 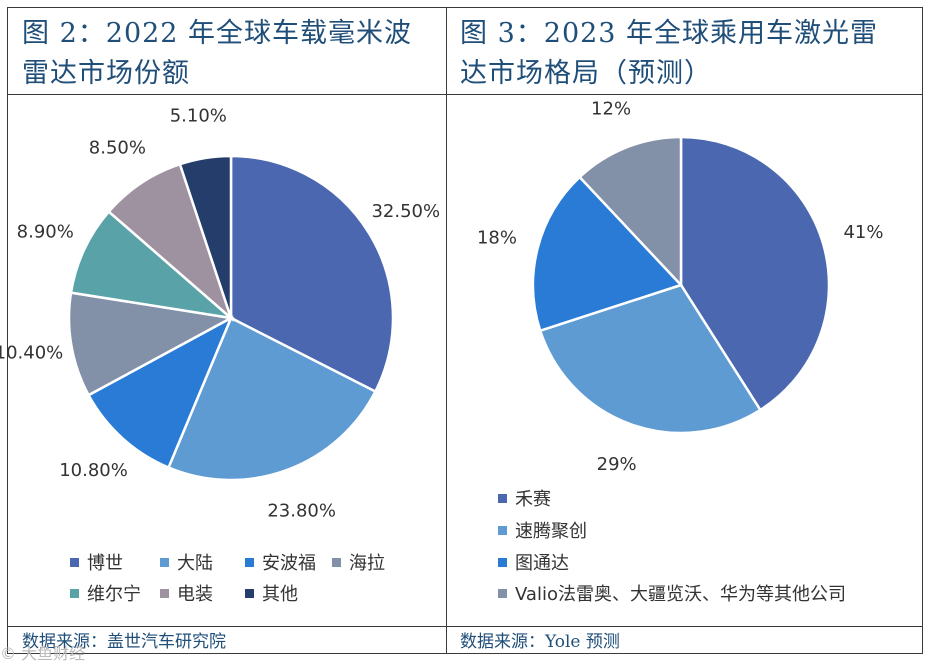 I want to click on data-label-left-0: 32.50%, so click(x=405, y=211).